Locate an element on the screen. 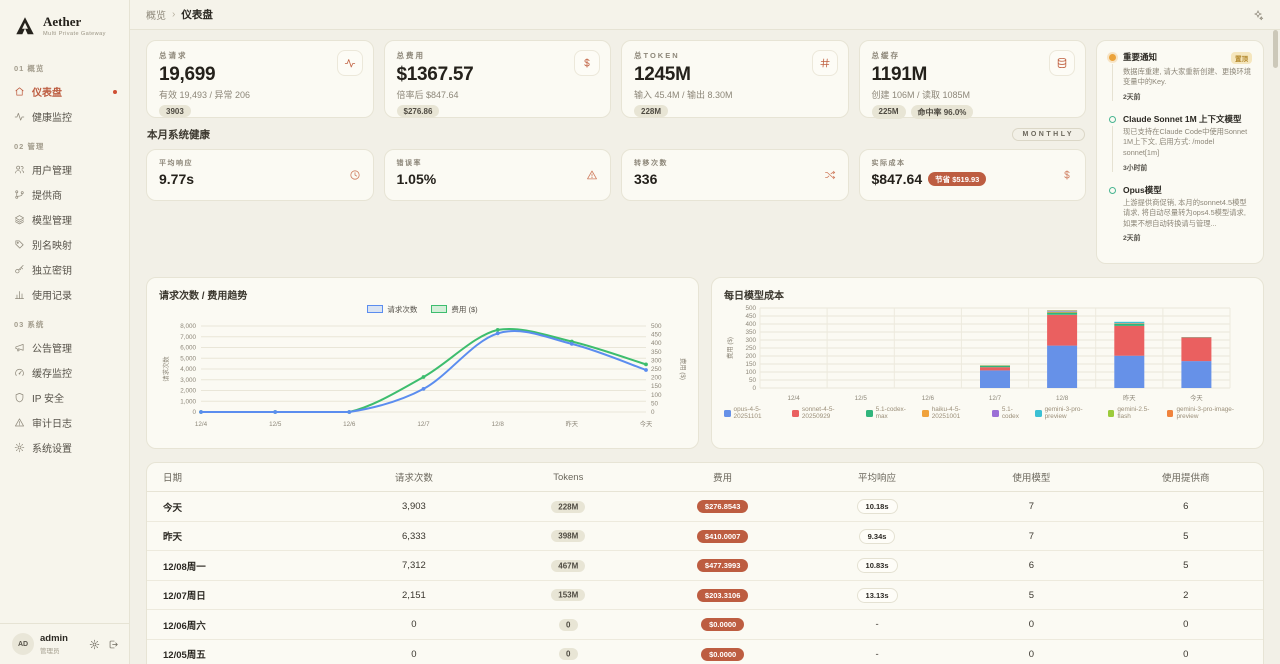 This screenshot has height=664, width=1280. home-icon is located at coordinates (19, 91).